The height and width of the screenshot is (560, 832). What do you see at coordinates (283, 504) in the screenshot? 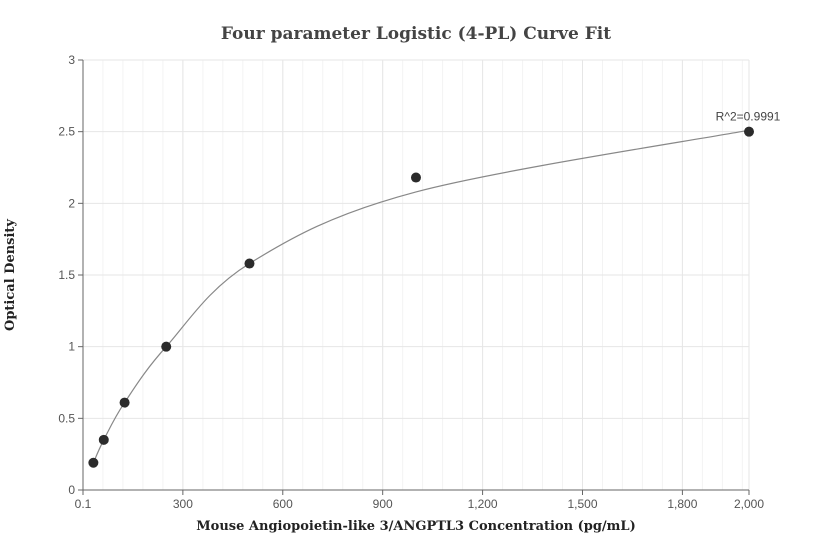
I see `x-tick-label: 600` at bounding box center [283, 504].